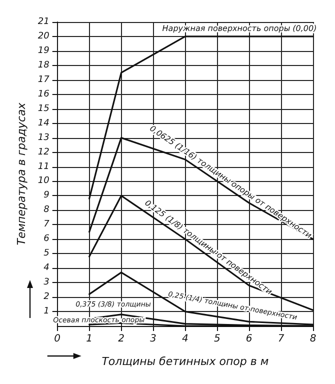 The width and height of the screenshot is (335, 384). I want to click on y-tick-label: 15, so click(44, 109).